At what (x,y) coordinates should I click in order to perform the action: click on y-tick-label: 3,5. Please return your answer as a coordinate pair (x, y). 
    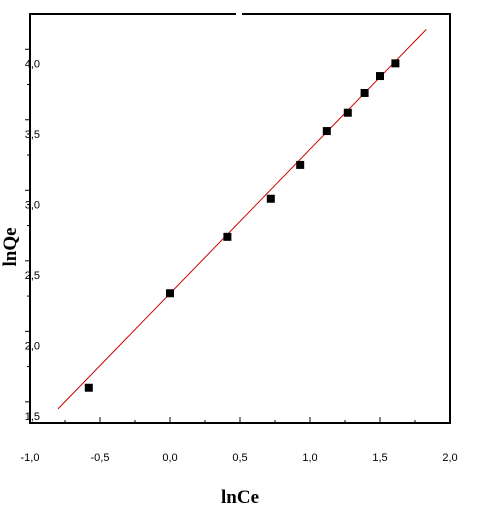
    Looking at the image, I should click on (32, 135).